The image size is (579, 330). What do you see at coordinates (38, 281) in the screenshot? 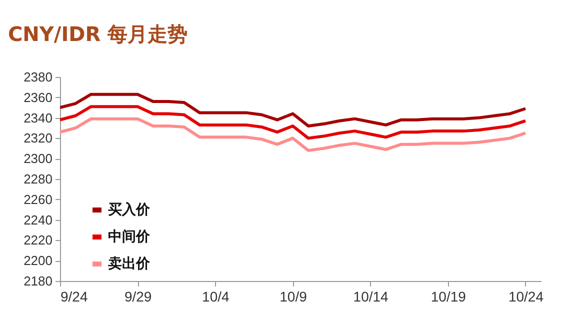
I see `y-tick-label: 2180` at bounding box center [38, 281].